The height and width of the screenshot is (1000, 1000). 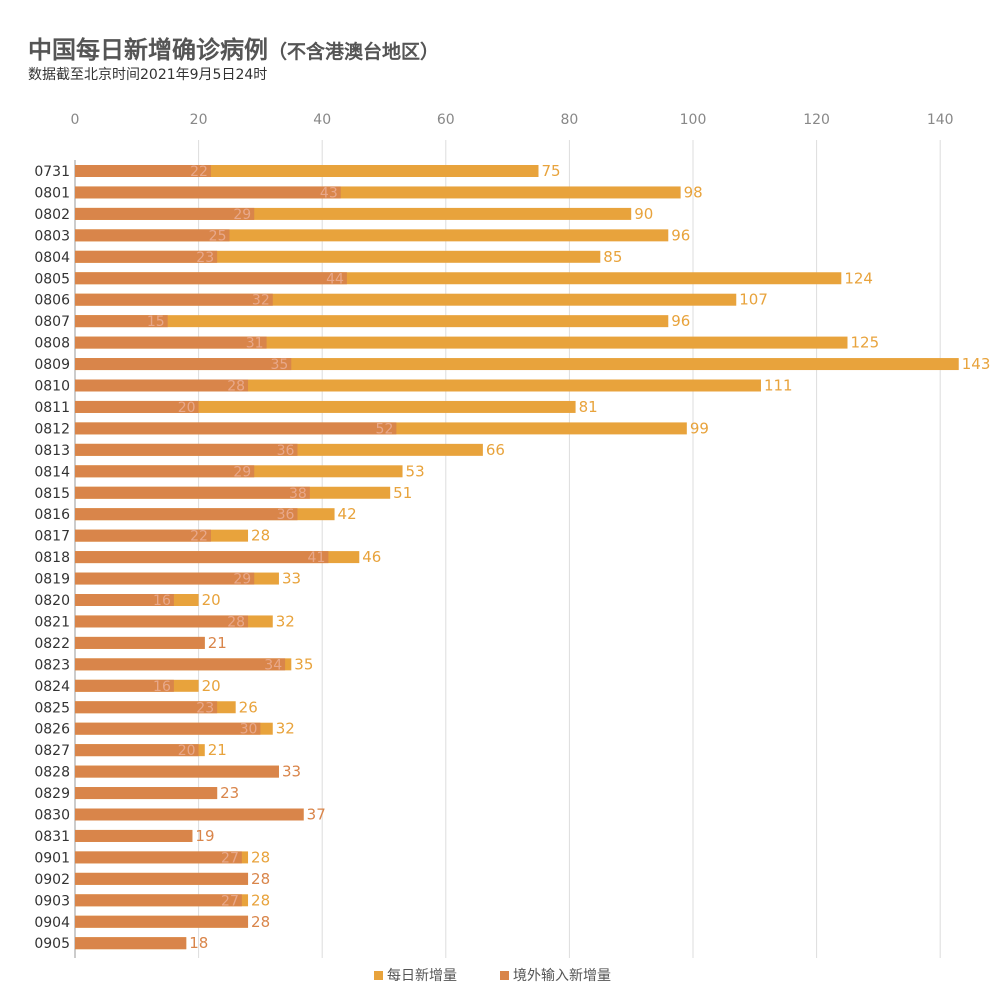 What do you see at coordinates (52, 387) in the screenshot?
I see `category-label: 0810` at bounding box center [52, 387].